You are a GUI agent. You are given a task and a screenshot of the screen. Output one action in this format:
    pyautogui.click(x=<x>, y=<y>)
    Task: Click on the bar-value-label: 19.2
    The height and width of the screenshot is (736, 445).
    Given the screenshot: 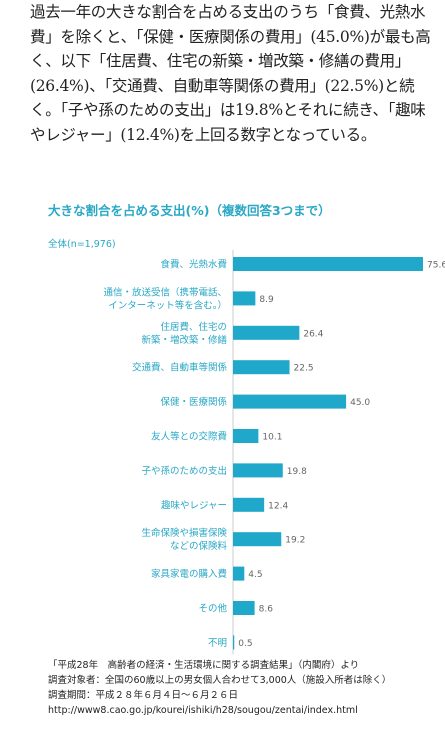 What is the action you would take?
    pyautogui.click(x=295, y=541)
    